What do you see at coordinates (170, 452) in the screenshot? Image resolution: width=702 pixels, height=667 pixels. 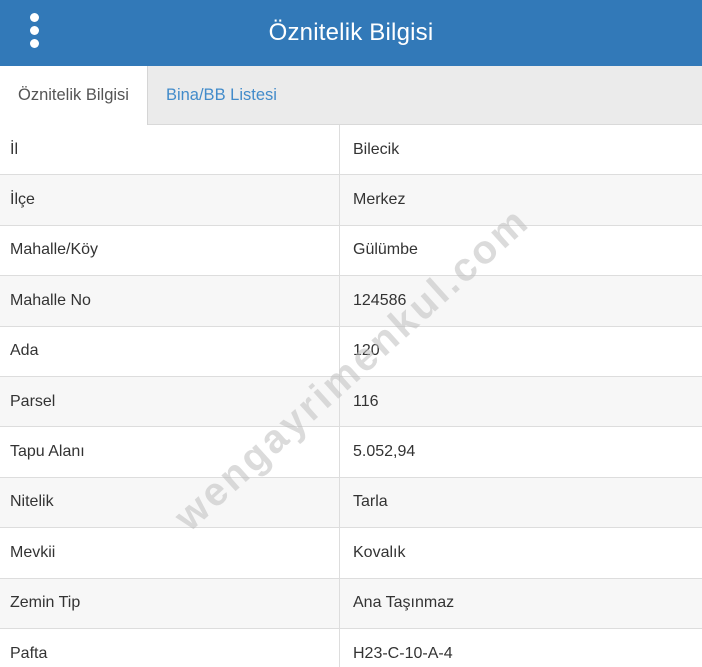 I see `attribute-label: Tapu Alanı` at bounding box center [170, 452].